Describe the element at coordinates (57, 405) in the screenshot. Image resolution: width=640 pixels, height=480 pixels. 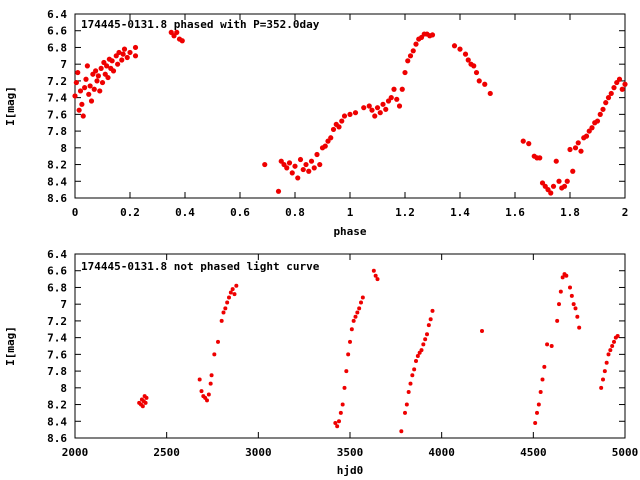
I see `unphased-y-tick-label: 8.2` at that location.